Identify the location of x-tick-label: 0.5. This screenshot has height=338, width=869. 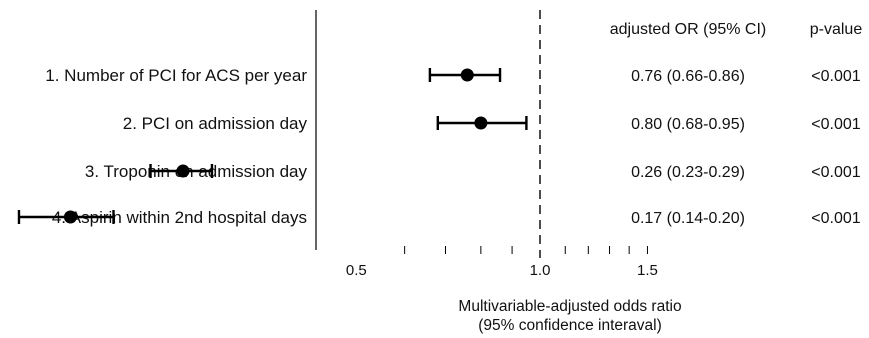
(356, 270).